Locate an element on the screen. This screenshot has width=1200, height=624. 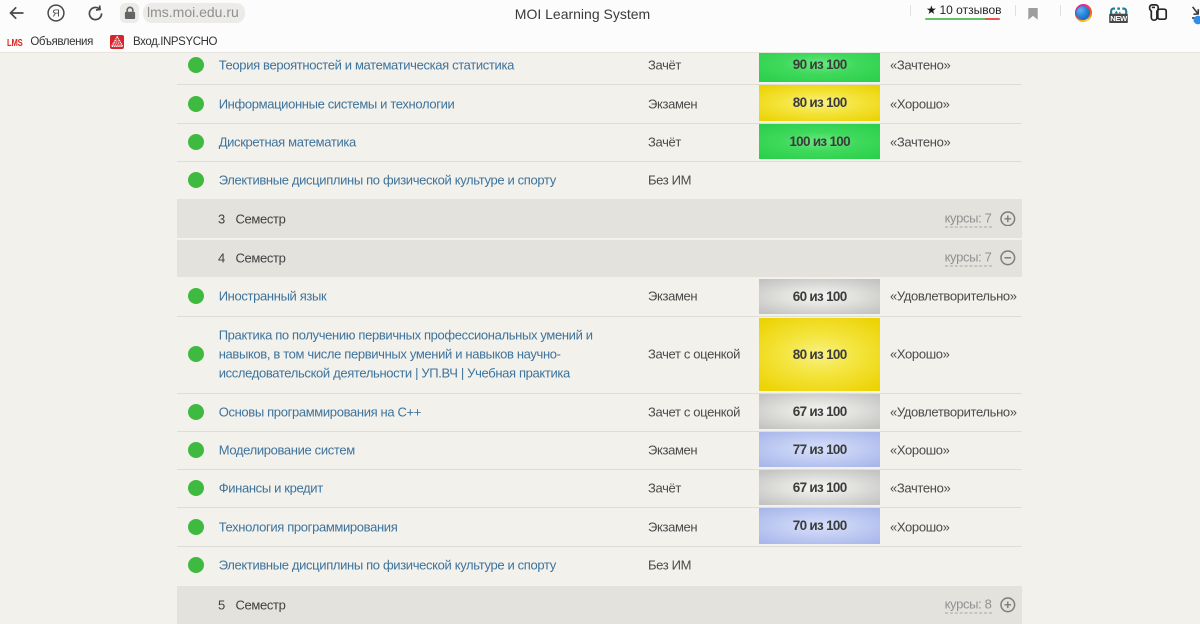
svg-text: NEW is located at coordinates (1119, 18).